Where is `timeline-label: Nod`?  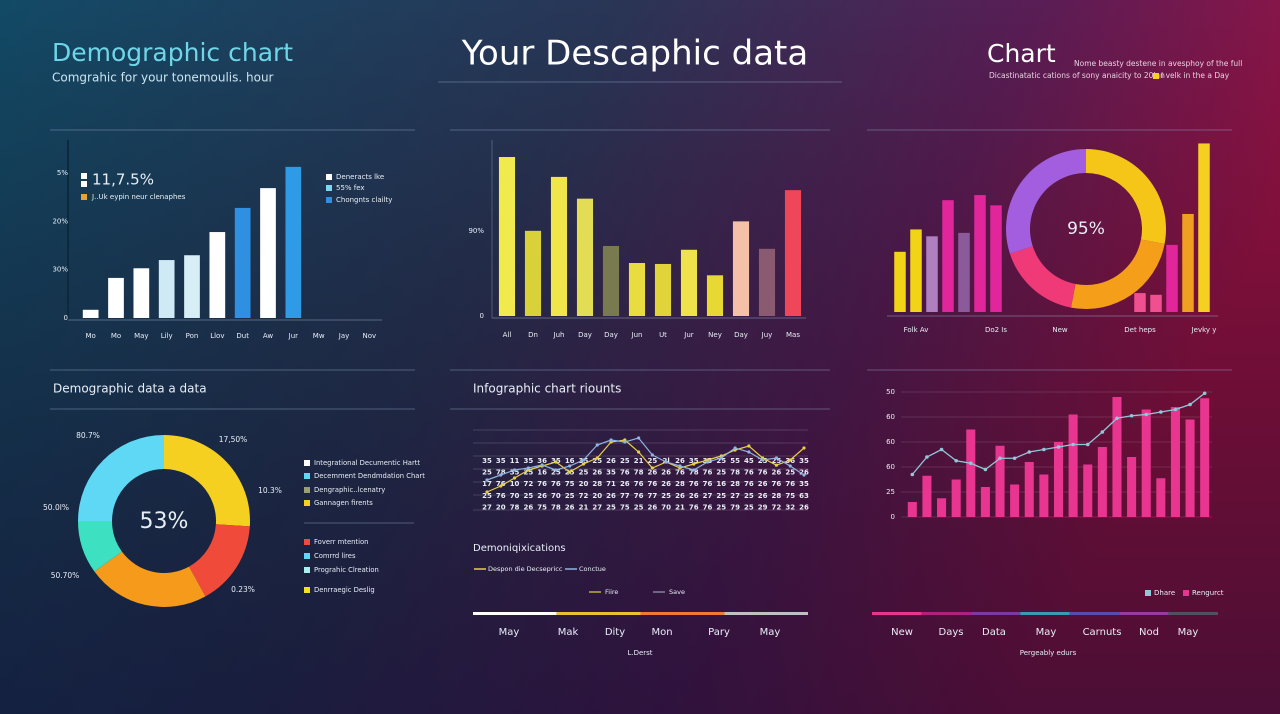 timeline-label: Nod is located at coordinates (1149, 632).